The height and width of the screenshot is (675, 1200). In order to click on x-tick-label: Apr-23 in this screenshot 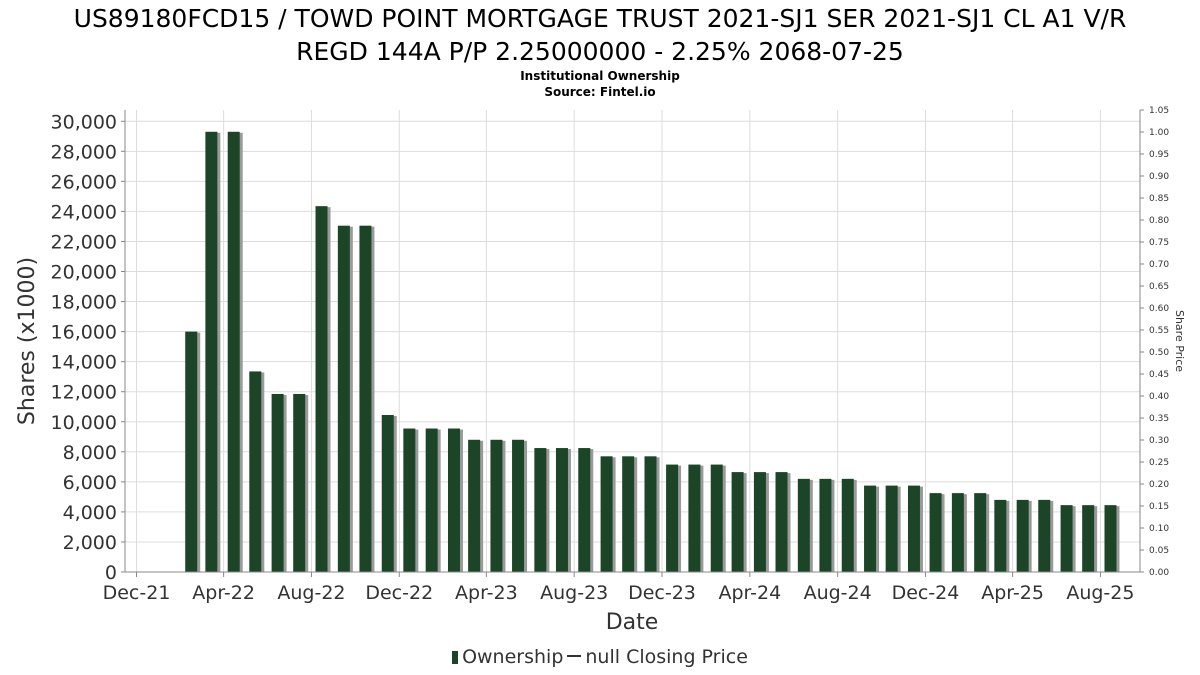, I will do `click(486, 593)`.